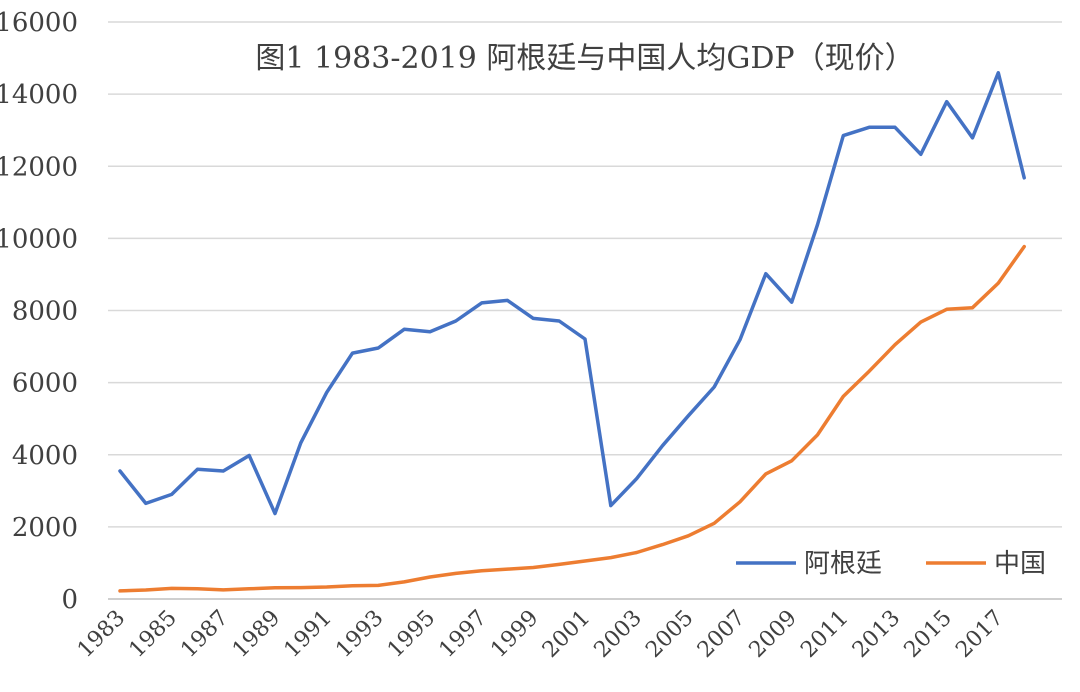 This screenshot has height=692, width=1080. I want to click on x-tick-label: 1985, so click(153, 634).